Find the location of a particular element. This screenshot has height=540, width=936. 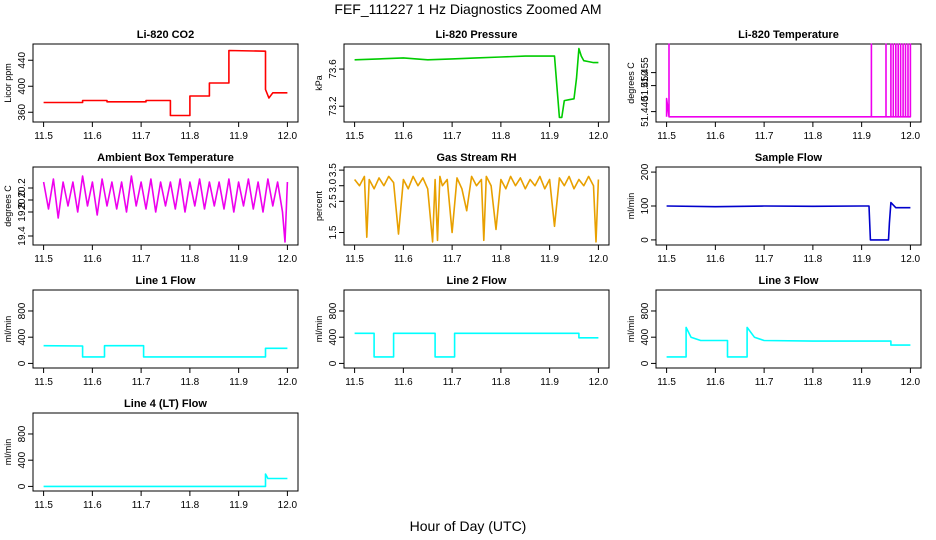

panel-title: Gas Stream RH is located at coordinates (476, 158).